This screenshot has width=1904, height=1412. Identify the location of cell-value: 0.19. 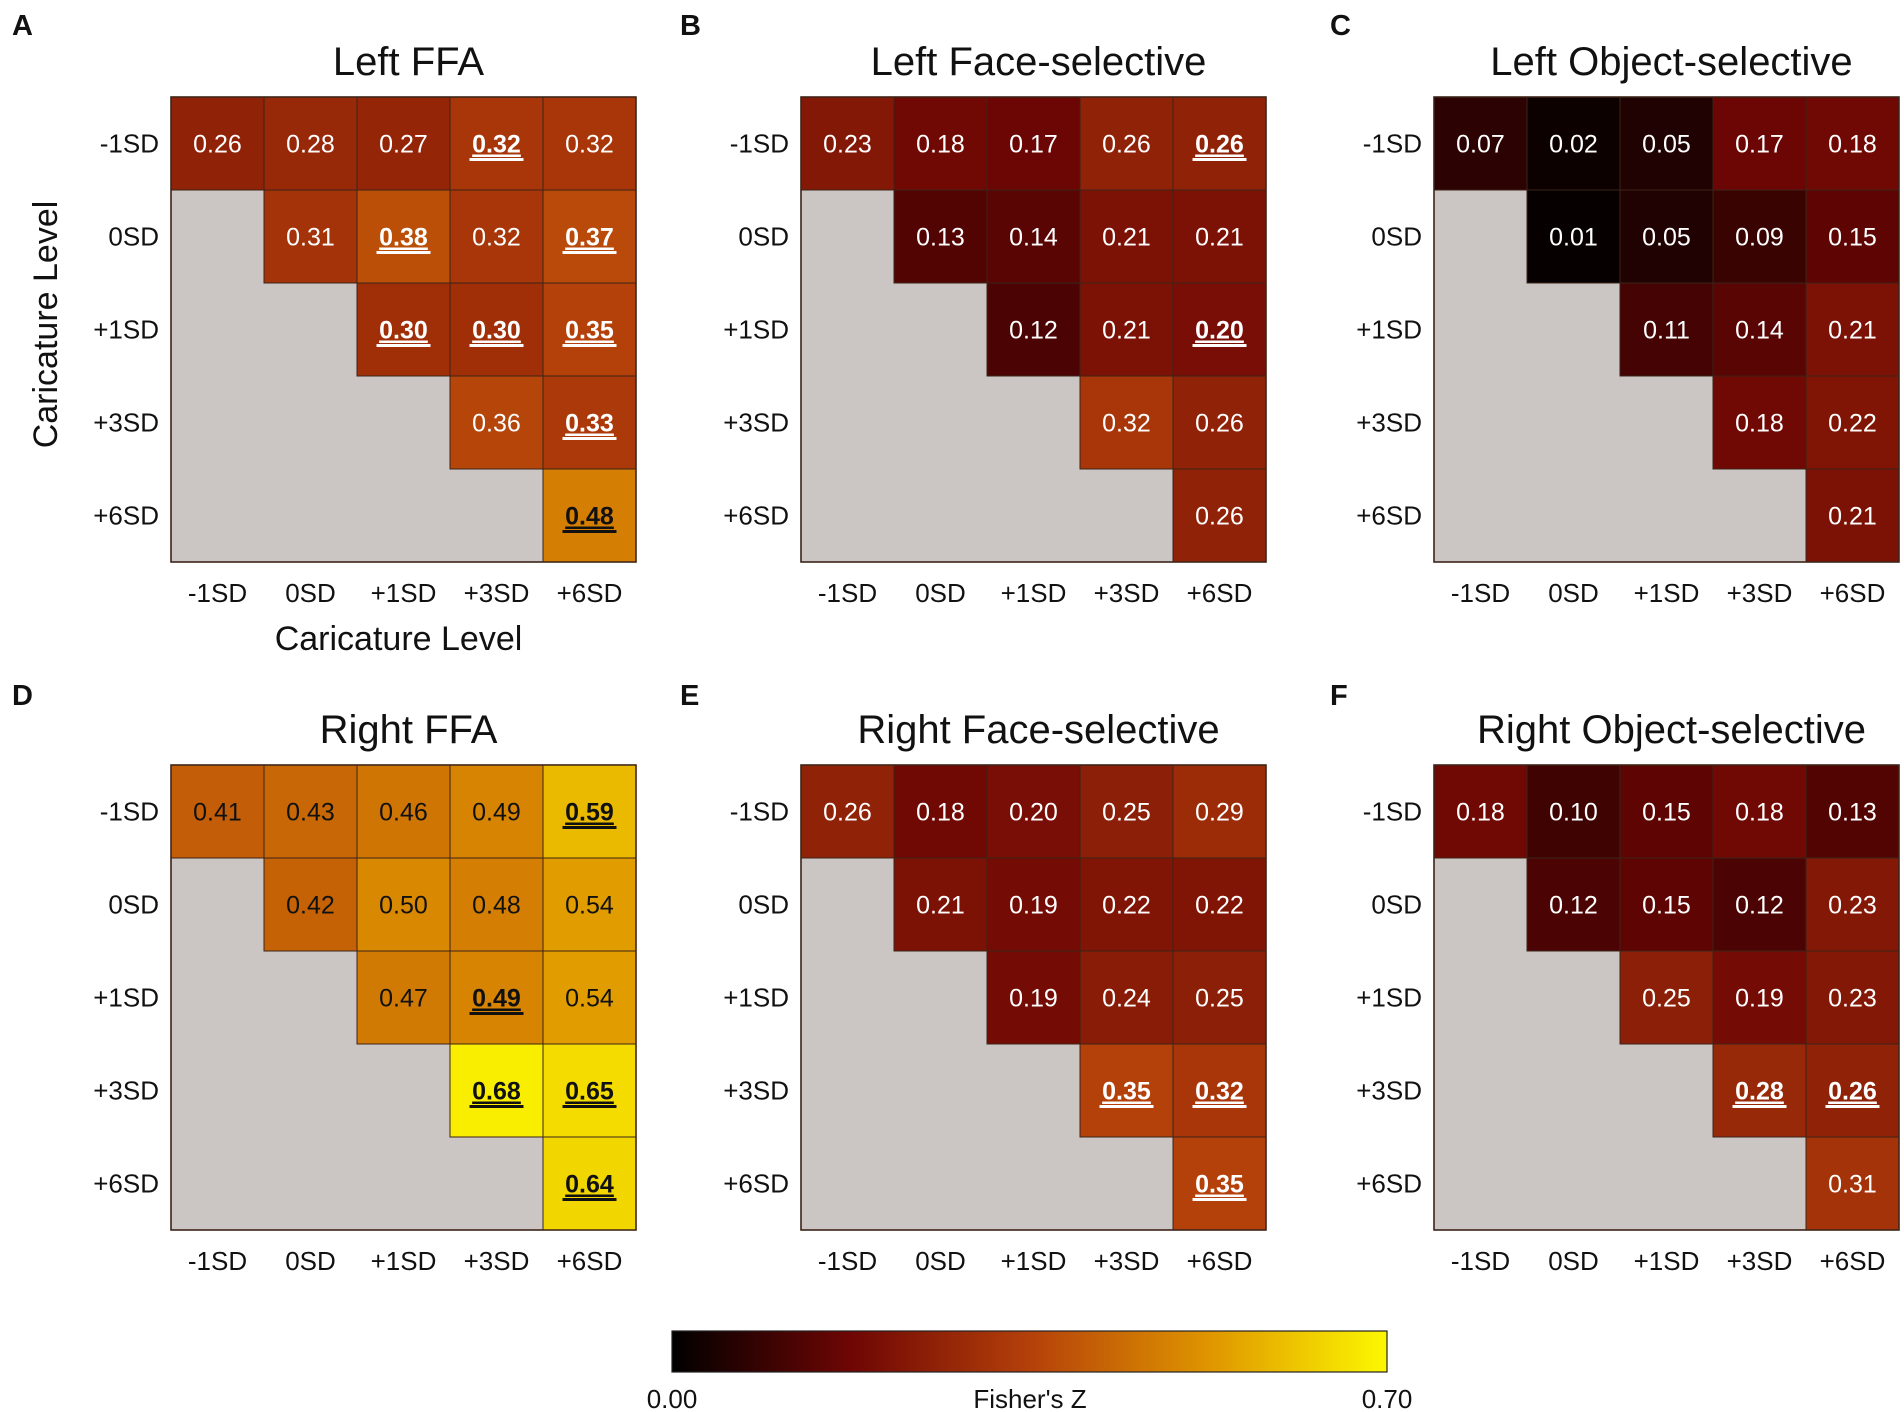
(1759, 999).